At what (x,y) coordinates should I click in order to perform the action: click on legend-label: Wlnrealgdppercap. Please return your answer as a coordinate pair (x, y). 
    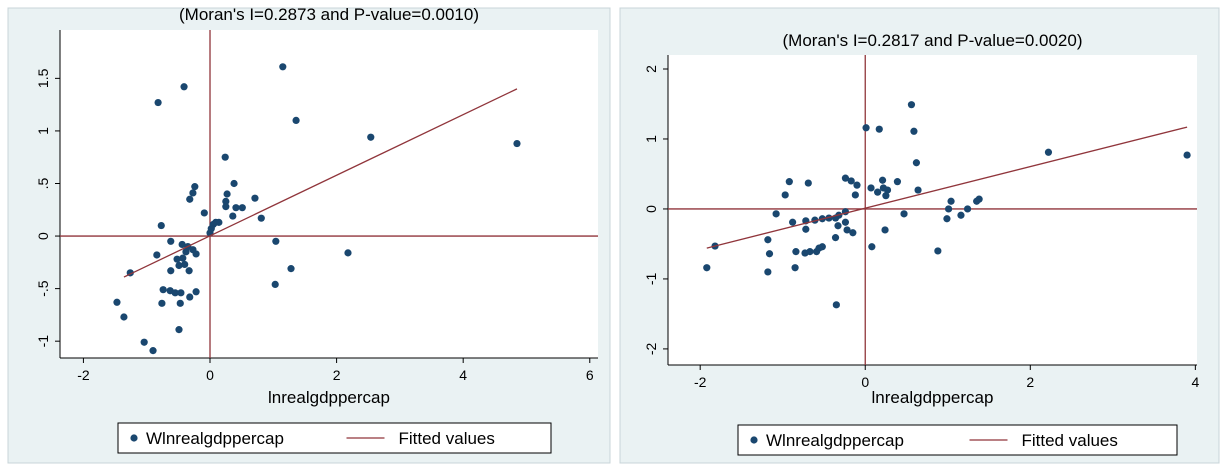
    Looking at the image, I should click on (215, 438).